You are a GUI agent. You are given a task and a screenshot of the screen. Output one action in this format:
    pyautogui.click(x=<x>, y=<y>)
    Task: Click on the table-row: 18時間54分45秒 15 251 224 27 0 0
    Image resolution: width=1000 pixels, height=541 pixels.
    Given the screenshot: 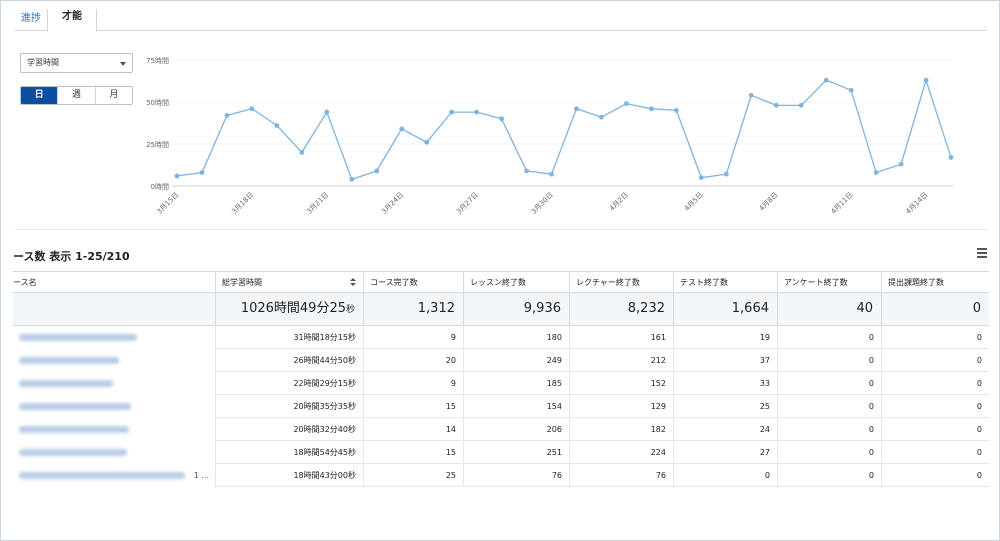 What is the action you would take?
    pyautogui.click(x=501, y=452)
    